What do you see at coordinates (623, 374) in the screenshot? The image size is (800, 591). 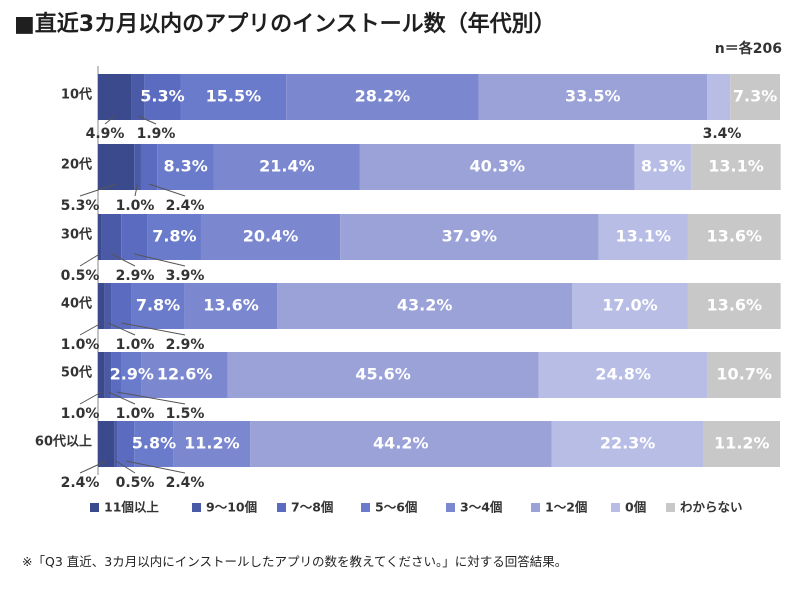 I see `segment-value-label: 24.8%` at bounding box center [623, 374].